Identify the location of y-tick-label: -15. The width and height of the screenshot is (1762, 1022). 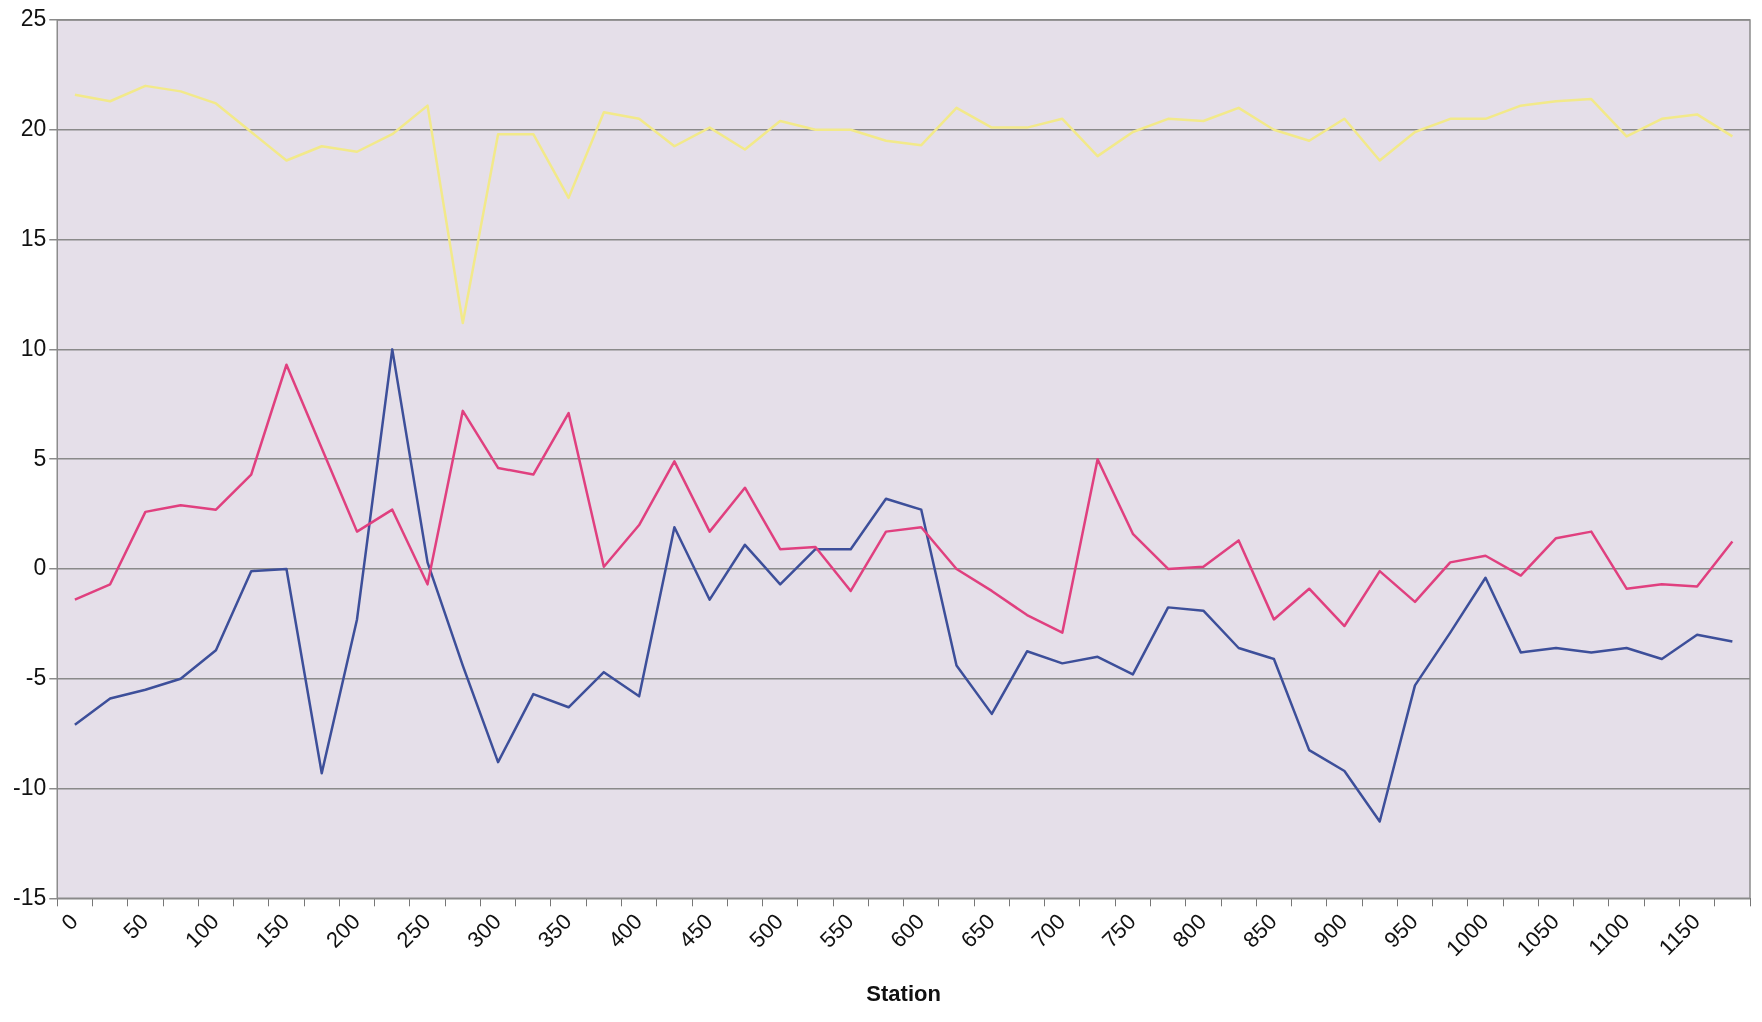
(29, 896).